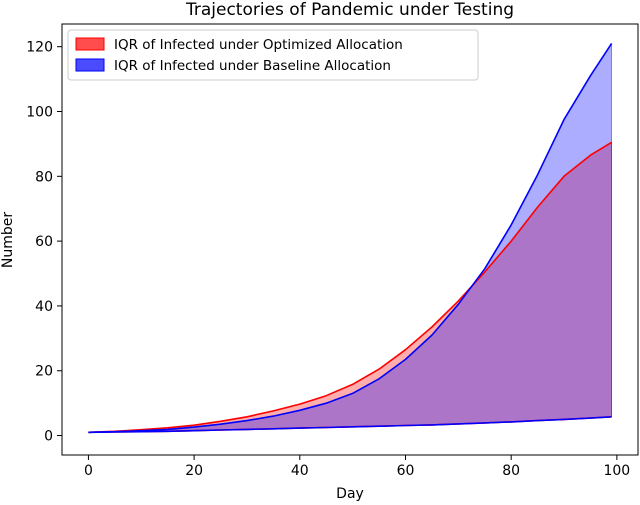  I want to click on y-axis-title: Number, so click(8, 240).